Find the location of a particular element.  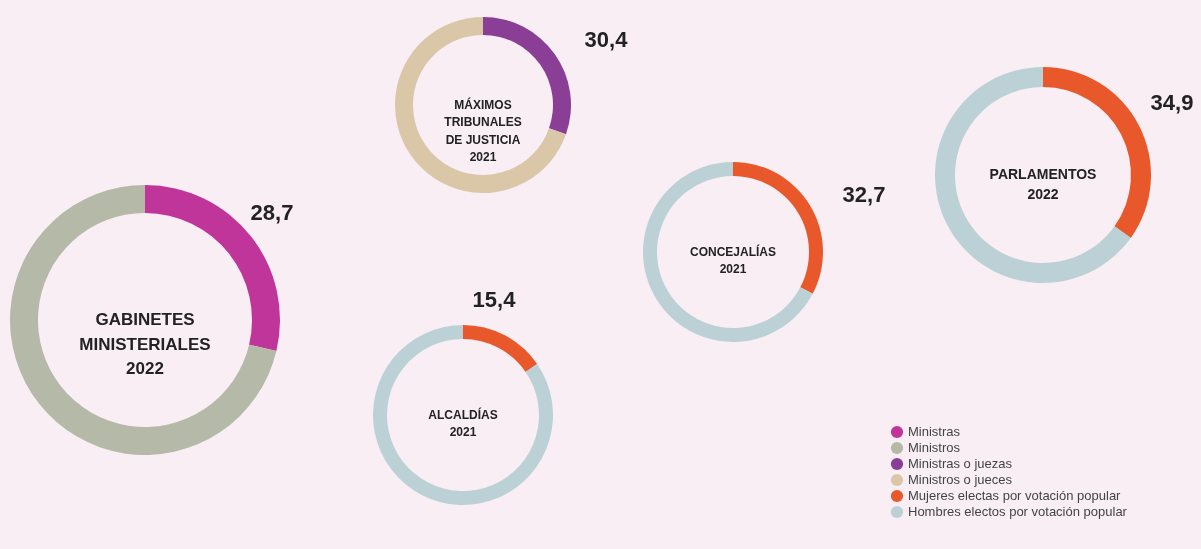

data-label: 30,4 is located at coordinates (606, 39).